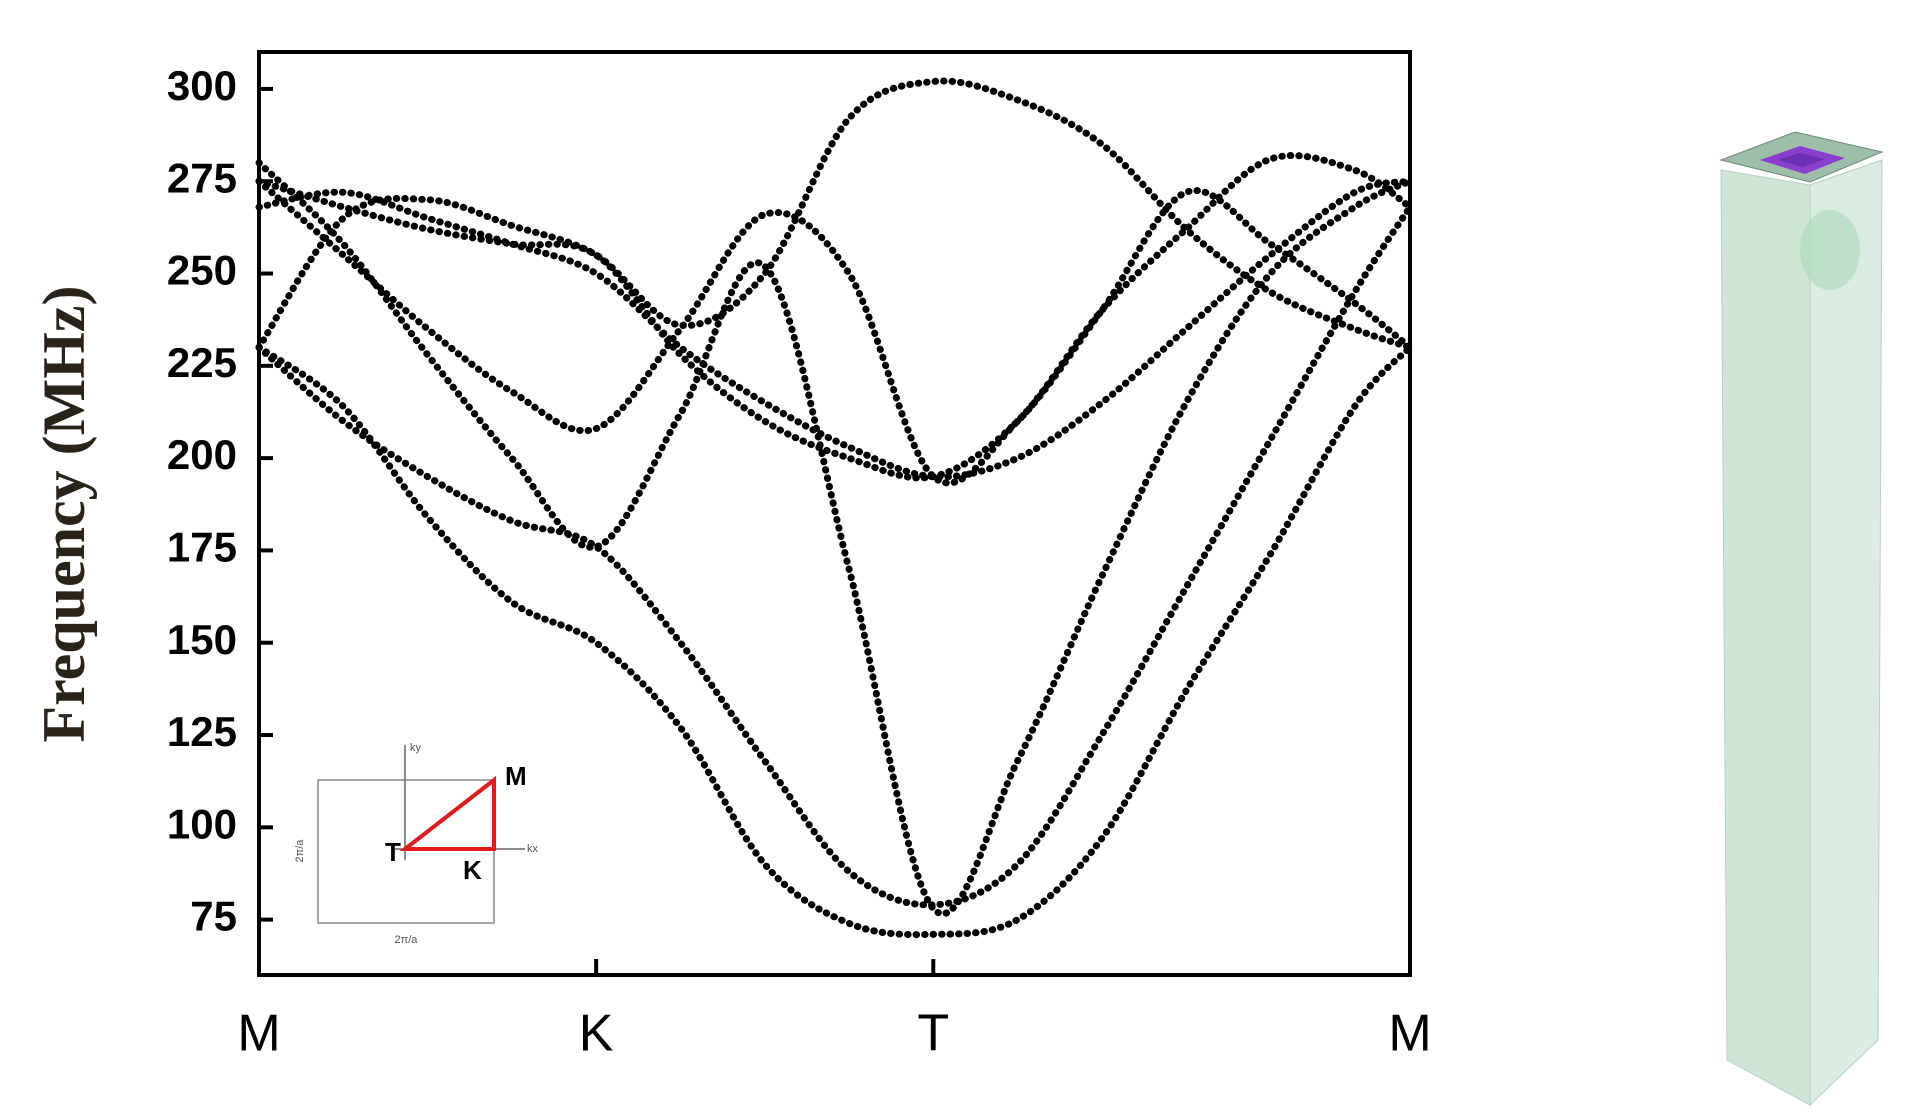 The height and width of the screenshot is (1113, 1906). I want to click on y-tick-label: 150, so click(202, 639).